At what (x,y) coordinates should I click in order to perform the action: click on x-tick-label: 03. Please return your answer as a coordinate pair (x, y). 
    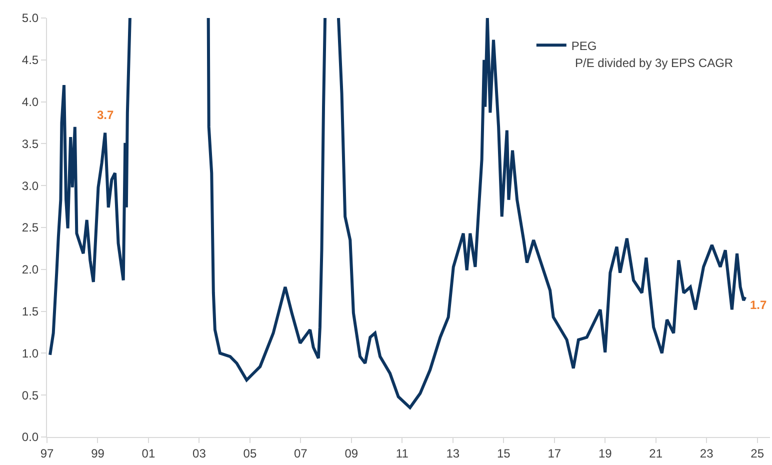
    Looking at the image, I should click on (199, 453).